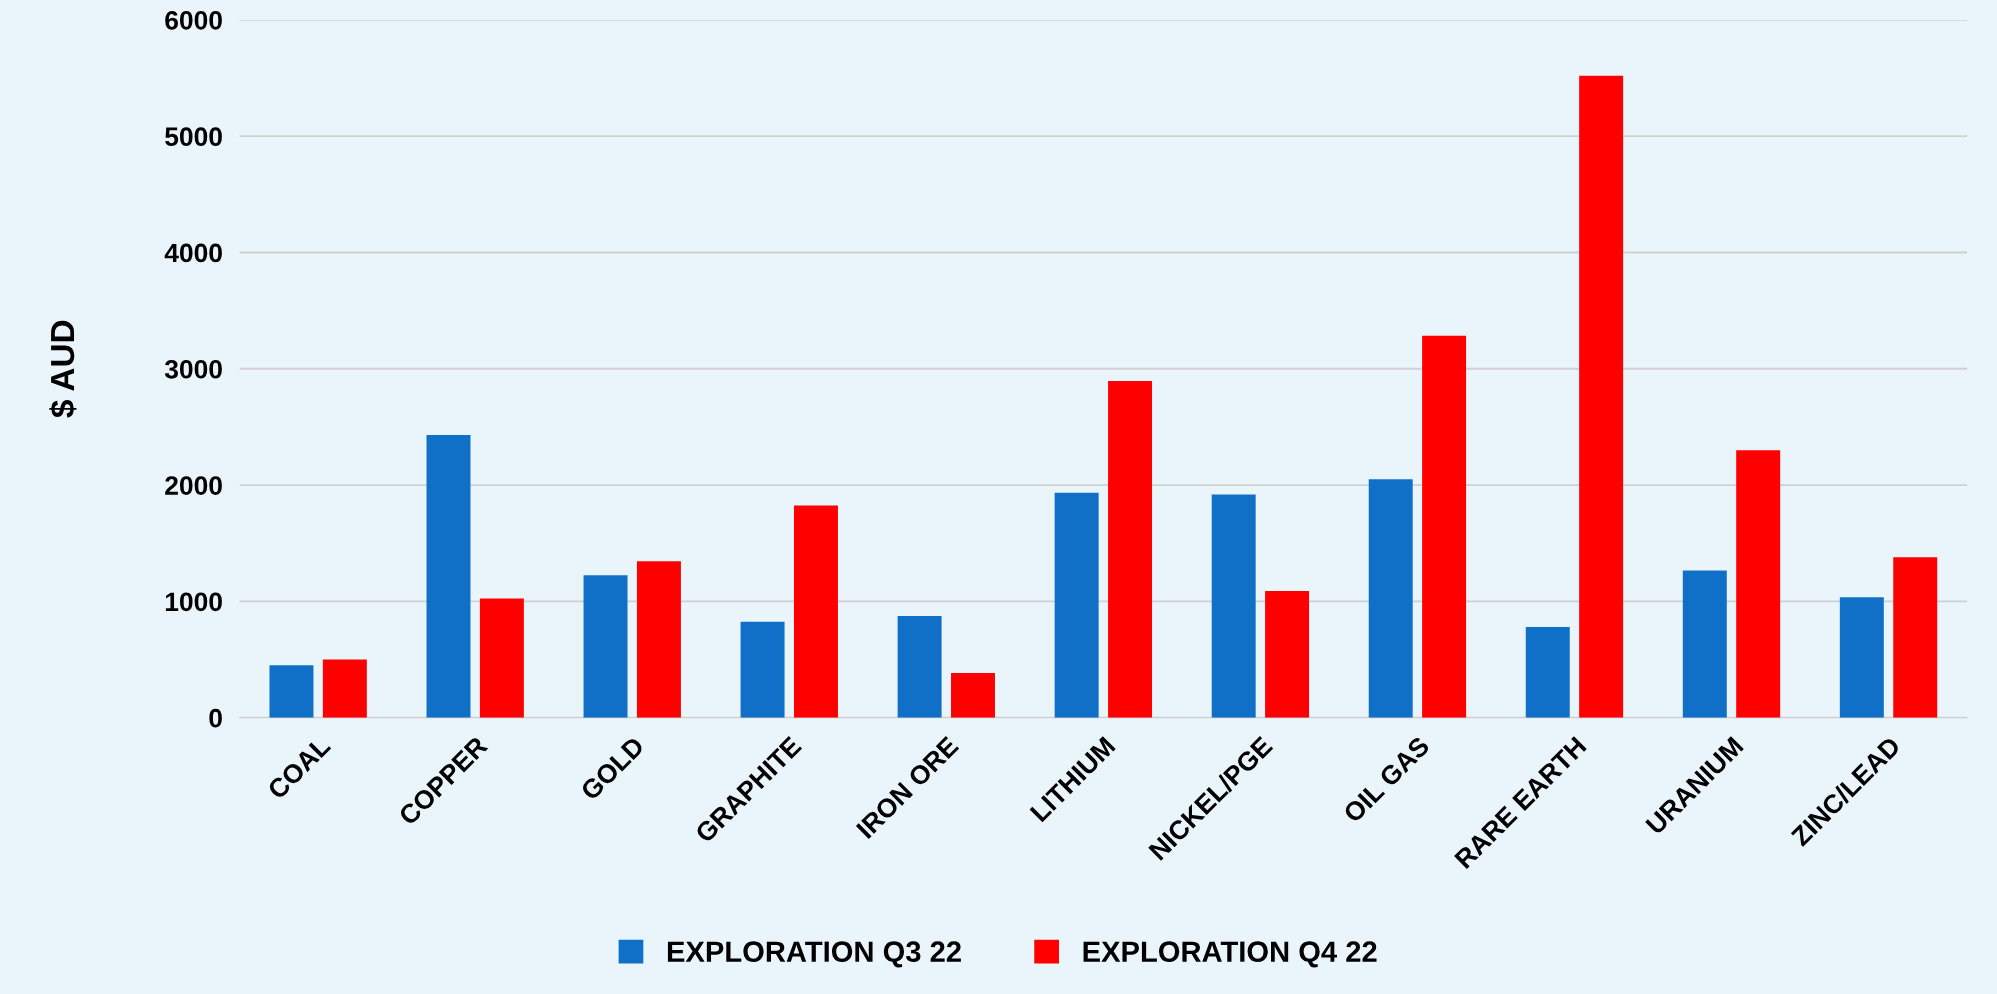 This screenshot has height=994, width=1997. I want to click on y-tick-label: 5000, so click(193, 136).